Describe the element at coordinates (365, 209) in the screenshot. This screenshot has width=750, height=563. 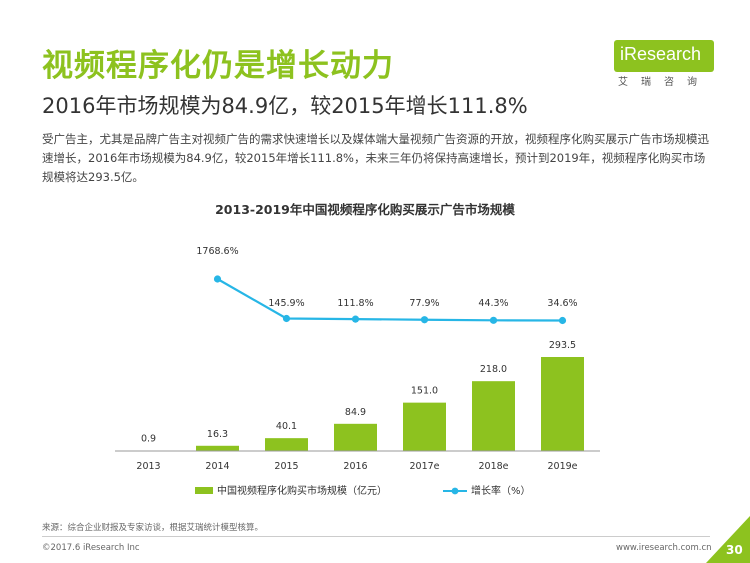
I see `chart-title: 2013-2019年中国视频程序化购买展示广告市场规模` at that location.